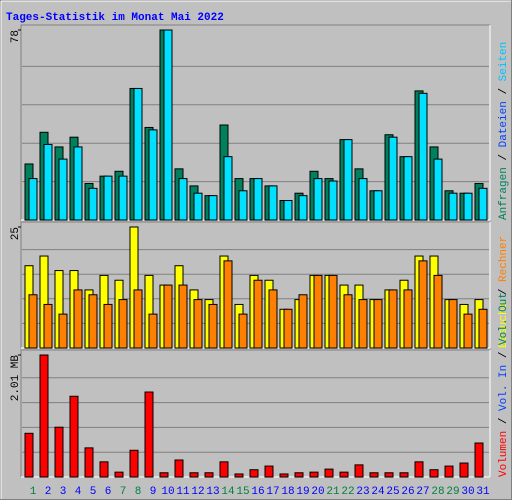 This screenshot has width=512, height=500. What do you see at coordinates (504, 62) in the screenshot?
I see `legend-entry: Seiten` at bounding box center [504, 62].